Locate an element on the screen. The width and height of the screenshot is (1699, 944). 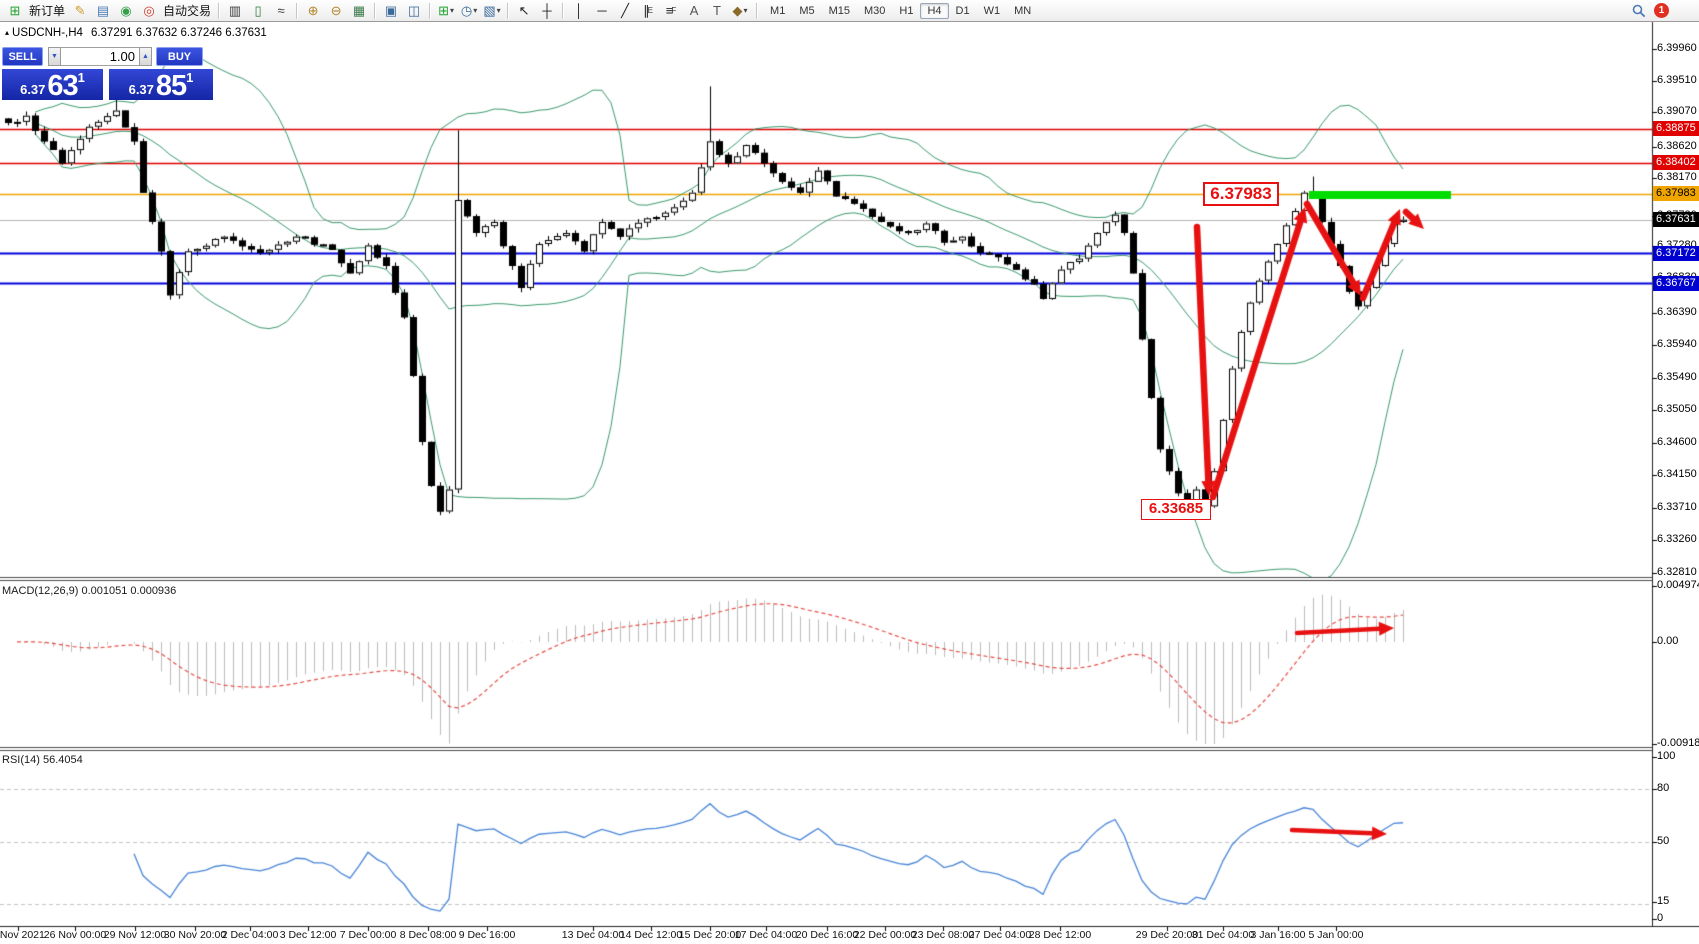
crosshair-button: ┼ is located at coordinates (547, 11).